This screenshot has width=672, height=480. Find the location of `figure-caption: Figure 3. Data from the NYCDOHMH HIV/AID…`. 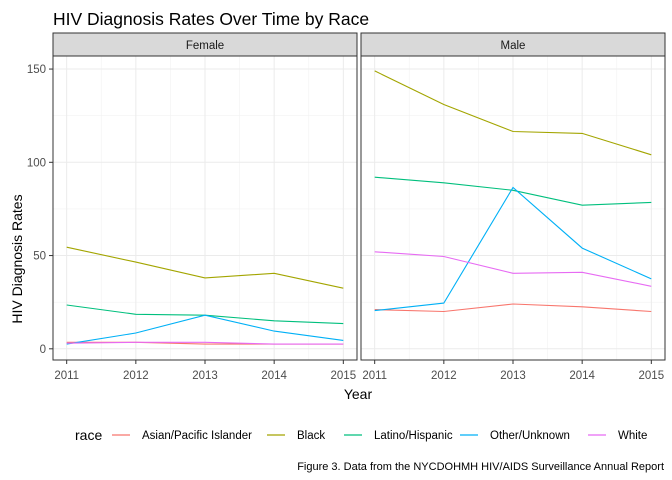

figure-caption: Figure 3. Data from the NYCDOHMH HIV/AID… is located at coordinates (480, 467).